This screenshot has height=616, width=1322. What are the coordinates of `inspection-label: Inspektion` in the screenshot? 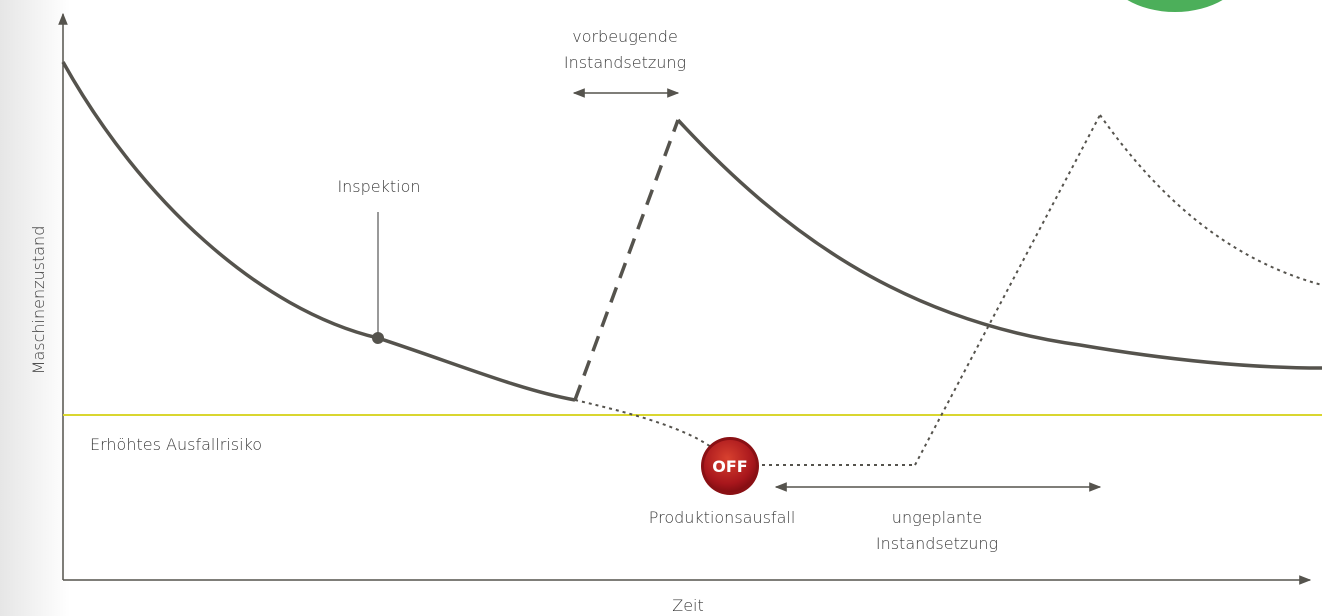 It's located at (378, 186).